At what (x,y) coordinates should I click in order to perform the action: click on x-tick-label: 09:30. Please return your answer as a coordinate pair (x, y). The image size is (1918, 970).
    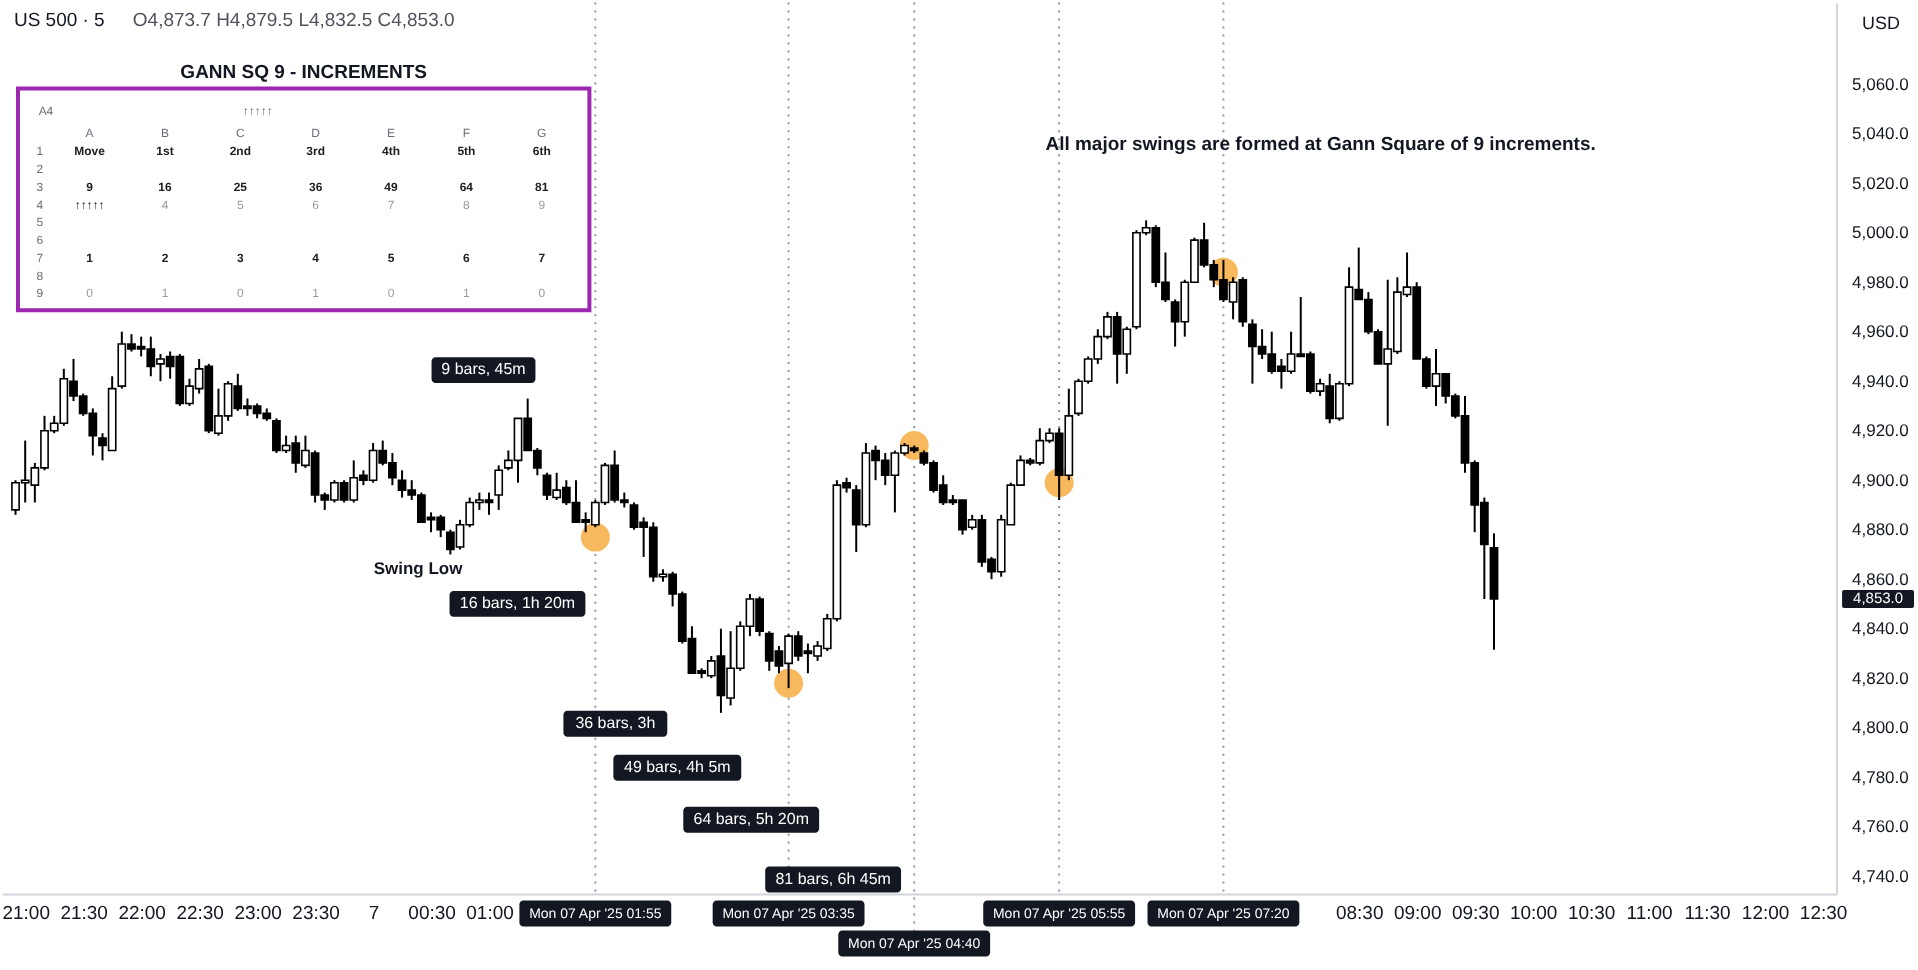
    Looking at the image, I should click on (1475, 913).